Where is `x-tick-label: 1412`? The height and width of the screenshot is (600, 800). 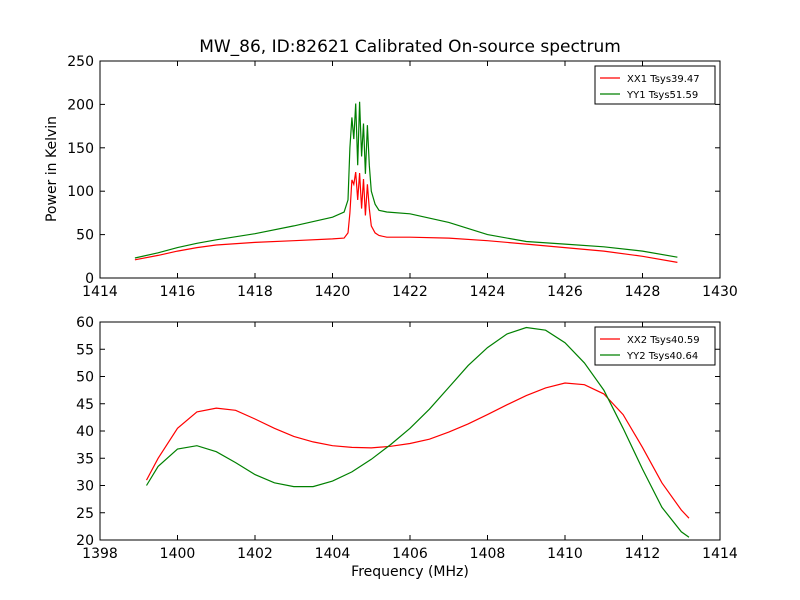
x-tick-label: 1412 is located at coordinates (643, 554).